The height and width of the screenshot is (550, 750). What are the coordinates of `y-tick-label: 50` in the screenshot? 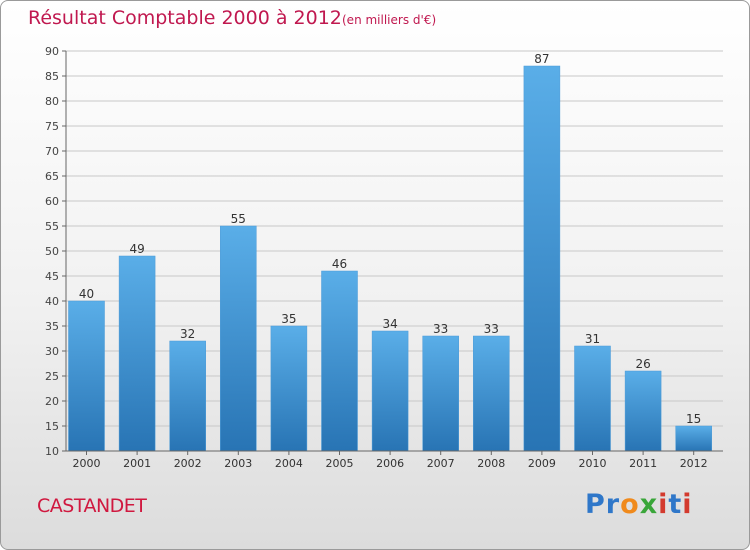 It's located at (52, 251).